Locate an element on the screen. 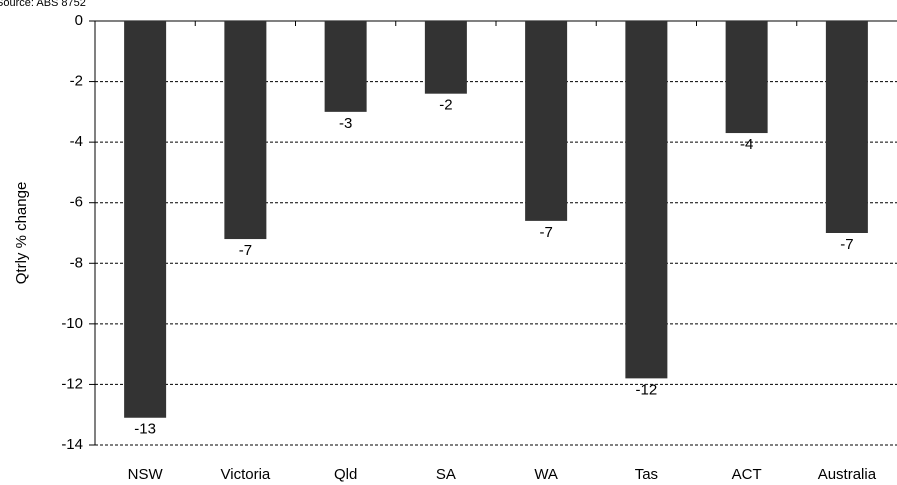 This screenshot has height=485, width=897. source-note: Source: ABS 8752 is located at coordinates (43, 4).